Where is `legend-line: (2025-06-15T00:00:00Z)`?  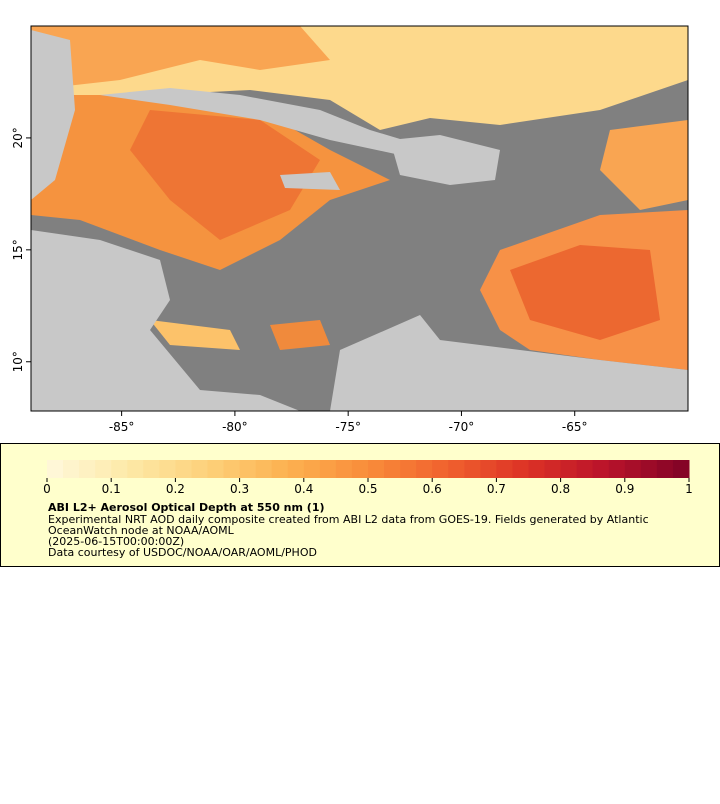
legend-line: (2025-06-15T00:00:00Z) is located at coordinates (116, 541).